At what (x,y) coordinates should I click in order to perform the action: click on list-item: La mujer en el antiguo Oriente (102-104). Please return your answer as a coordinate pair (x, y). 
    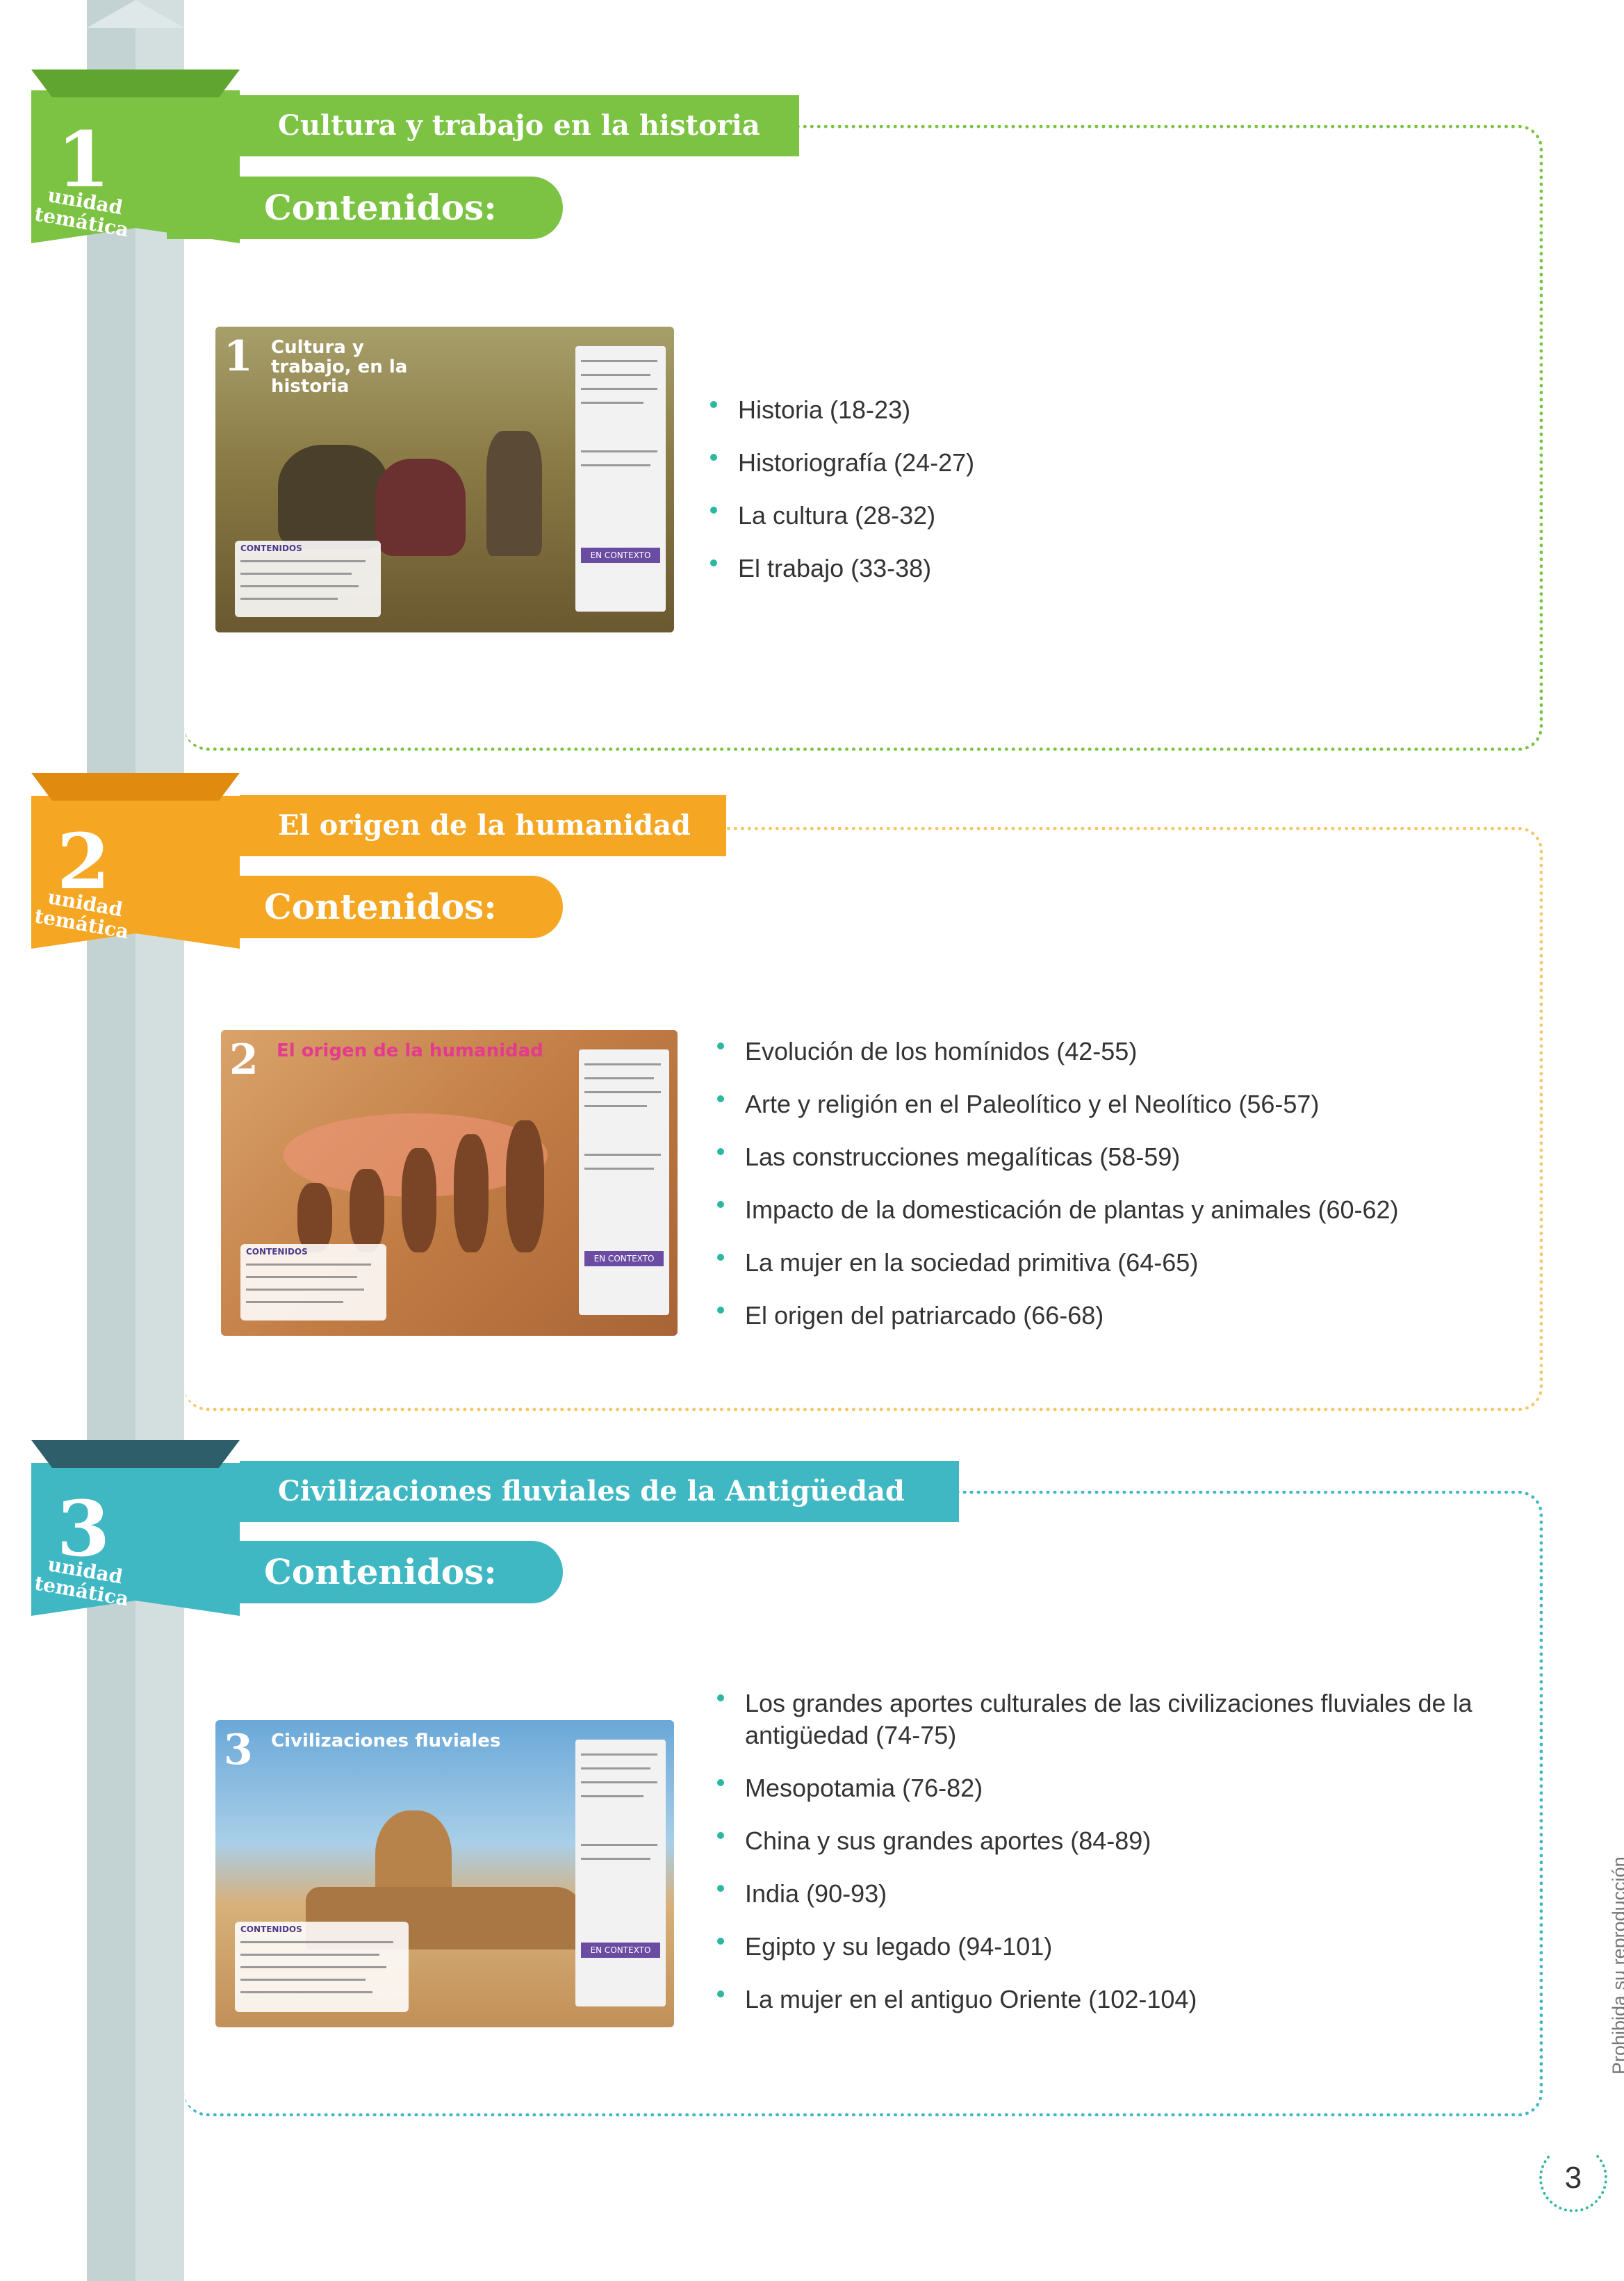
    Looking at the image, I should click on (1119, 2000).